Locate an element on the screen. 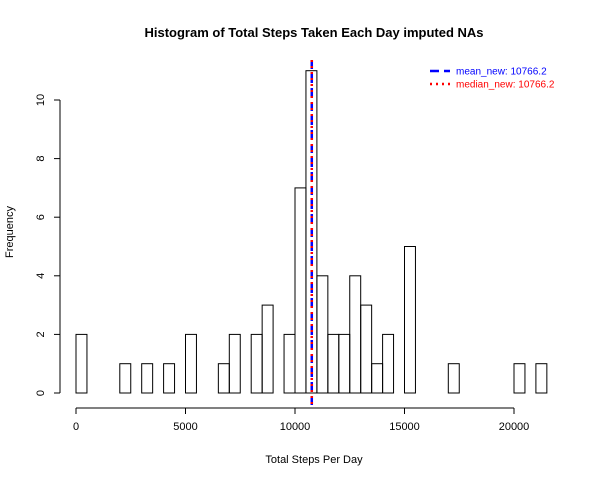 This screenshot has width=600, height=480. x-tick-label: 15000 is located at coordinates (404, 427).